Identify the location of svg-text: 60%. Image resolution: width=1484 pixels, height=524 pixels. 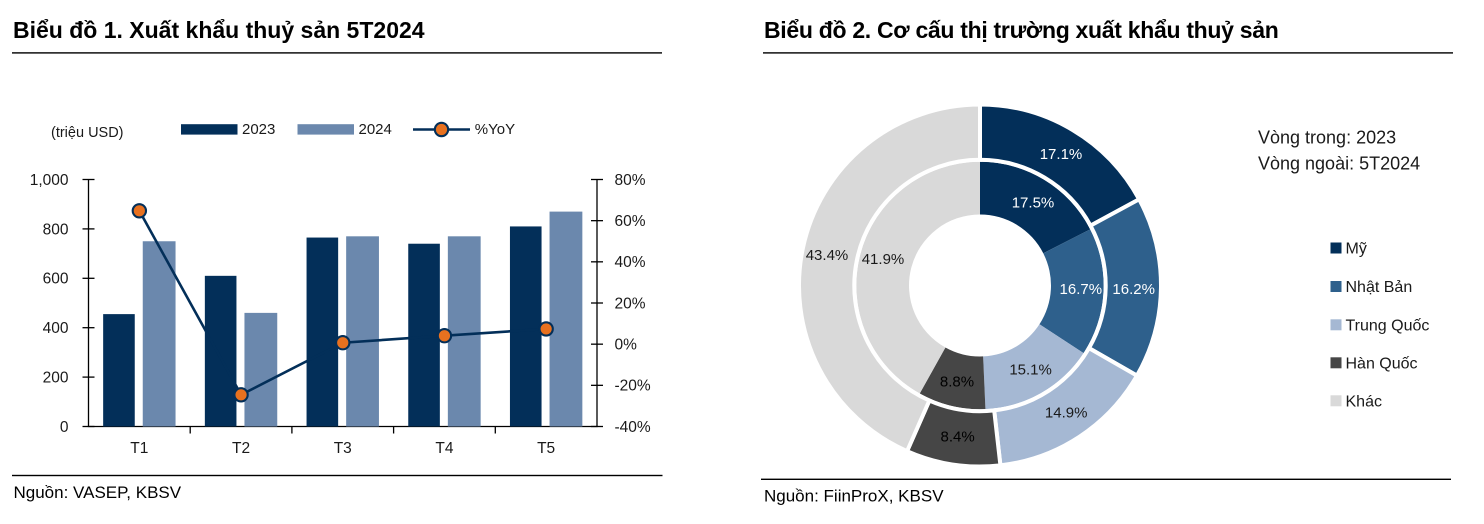
(630, 221).